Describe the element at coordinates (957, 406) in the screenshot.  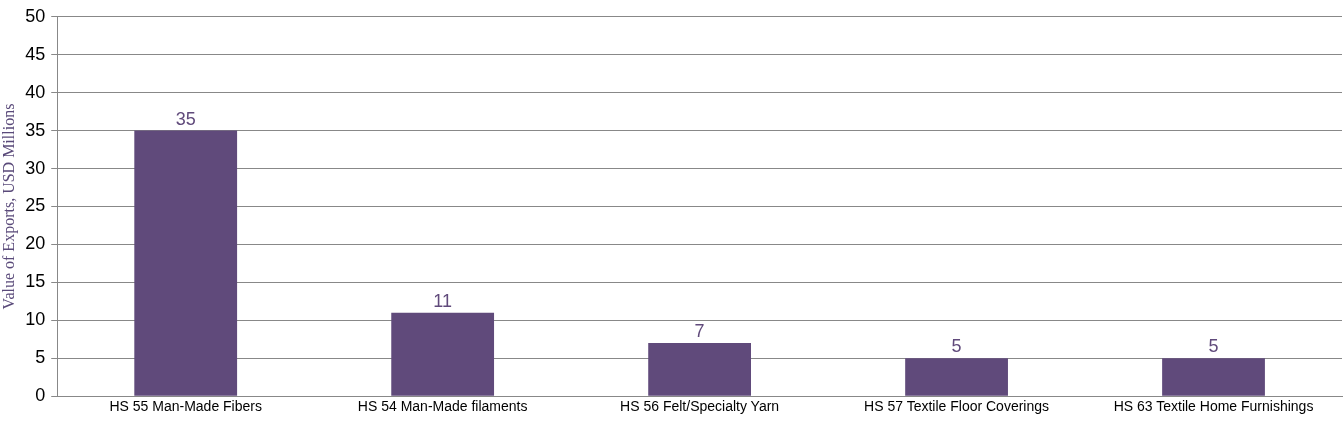
I see `x-tick-label: HS 57 Textile Floor Coverings` at that location.